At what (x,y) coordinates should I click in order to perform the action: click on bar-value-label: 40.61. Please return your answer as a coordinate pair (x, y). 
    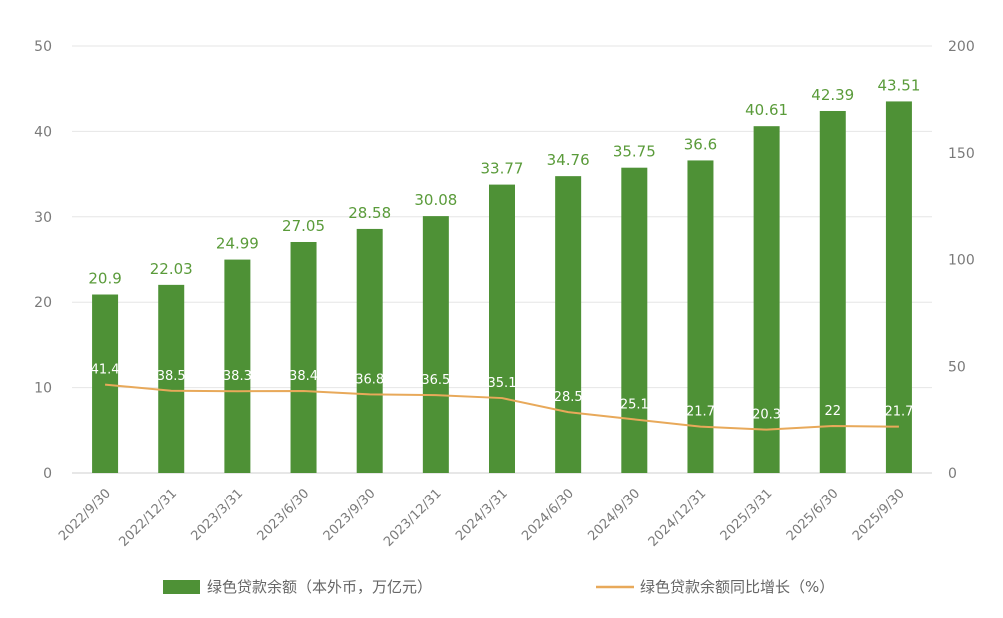
    Looking at the image, I should click on (766, 110).